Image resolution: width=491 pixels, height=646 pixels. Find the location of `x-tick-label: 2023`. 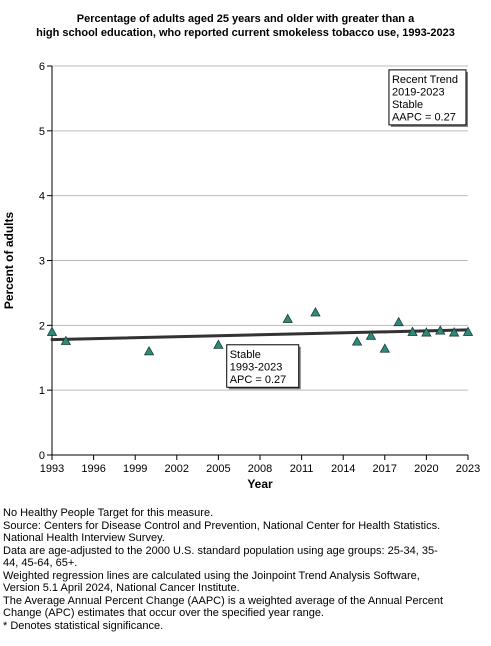

x-tick-label: 2023 is located at coordinates (468, 469).